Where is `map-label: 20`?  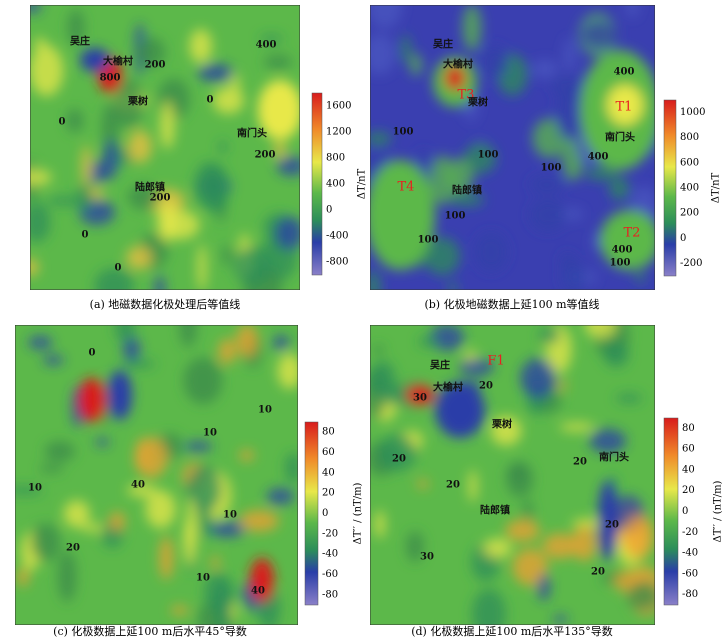
map-label: 20 is located at coordinates (453, 485).